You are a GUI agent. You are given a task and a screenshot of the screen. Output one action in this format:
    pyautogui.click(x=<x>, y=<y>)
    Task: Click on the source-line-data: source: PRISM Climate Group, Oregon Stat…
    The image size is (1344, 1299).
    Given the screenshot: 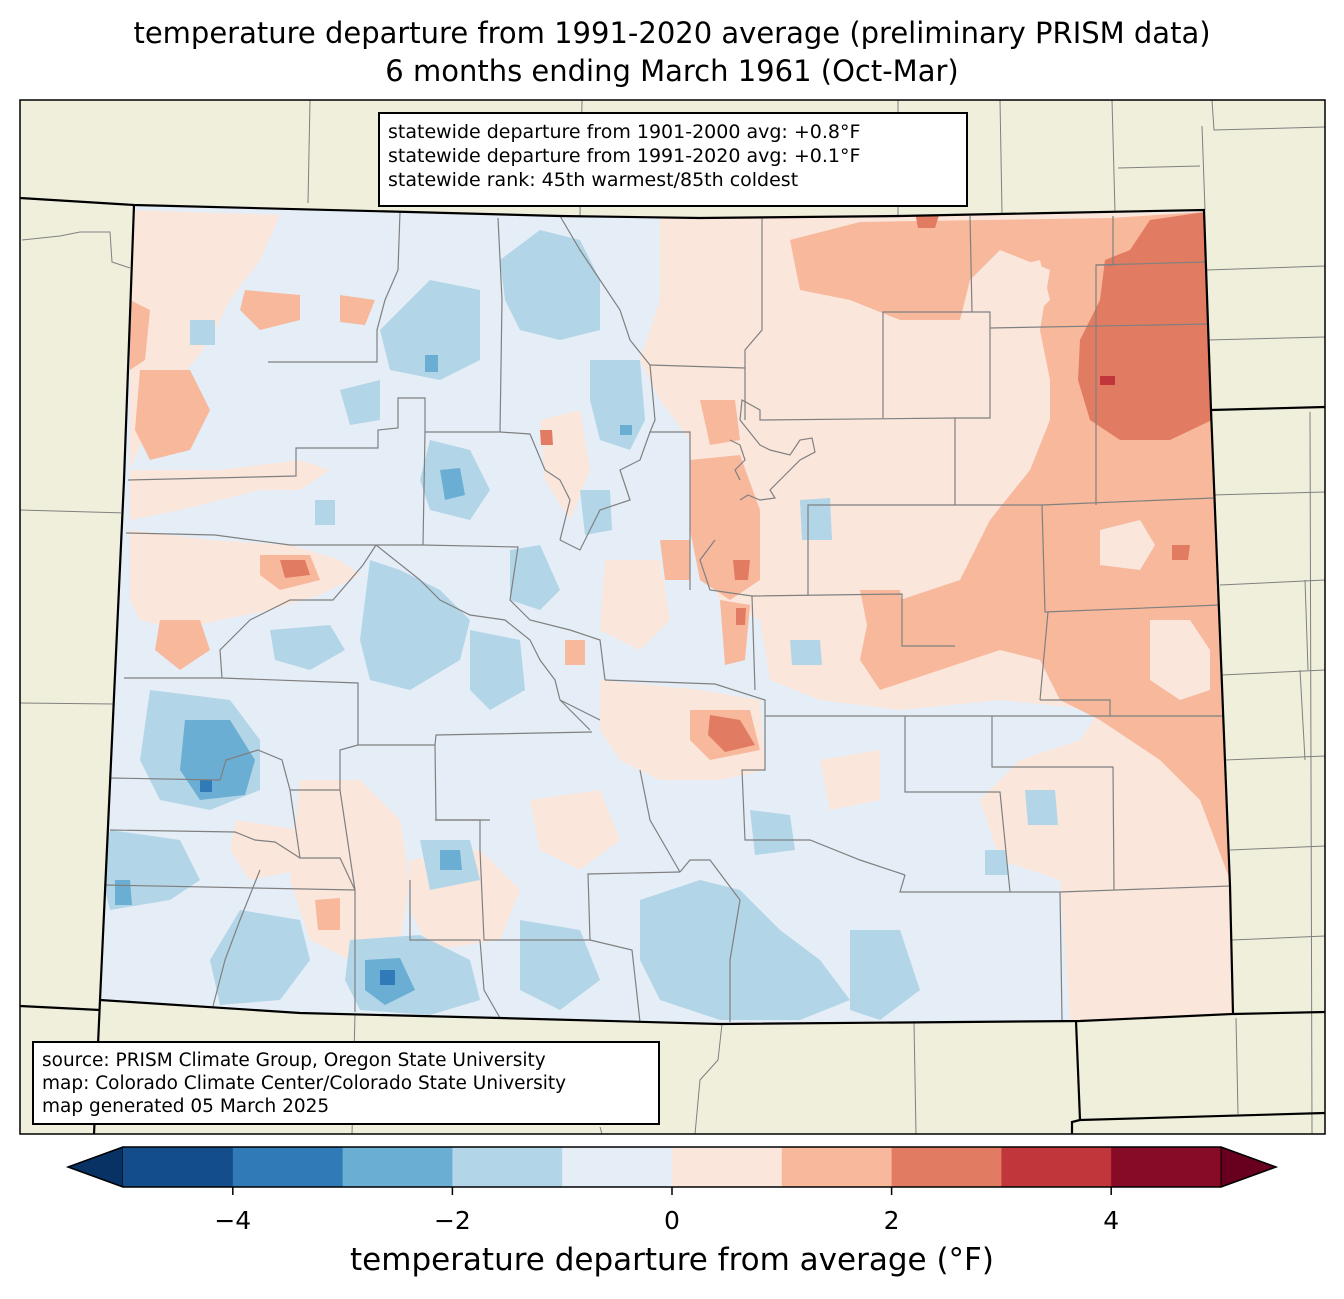 What is the action you would take?
    pyautogui.click(x=294, y=1060)
    